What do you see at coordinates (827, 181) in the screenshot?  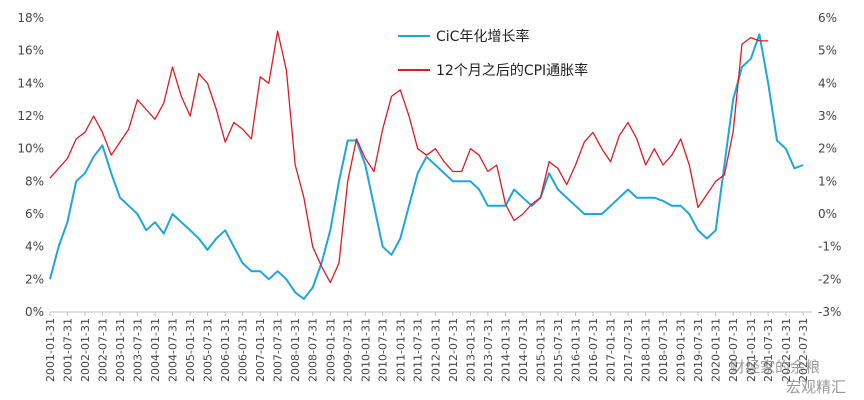 I see `right-tick-label: 1%` at bounding box center [827, 181].